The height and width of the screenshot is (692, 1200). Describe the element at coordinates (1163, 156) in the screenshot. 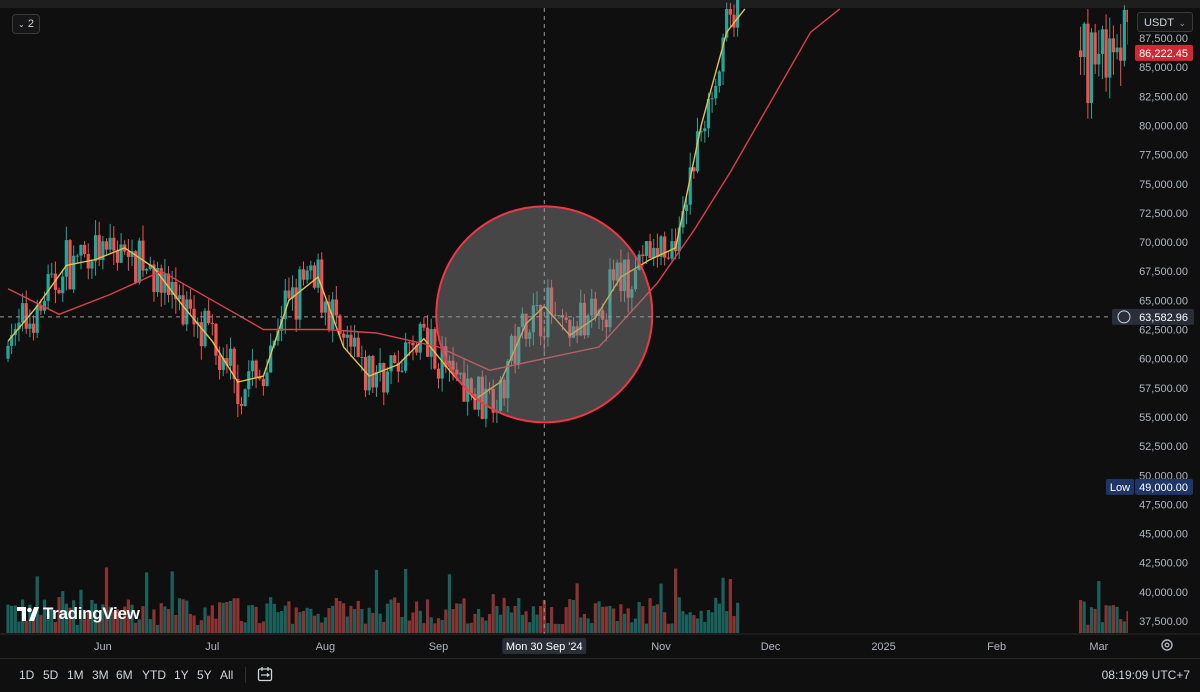

I see `price-tick-label: 77,500.00` at that location.